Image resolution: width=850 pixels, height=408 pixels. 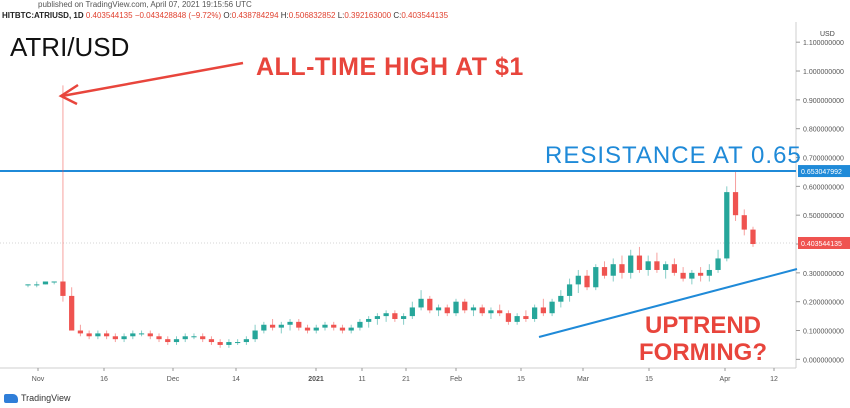 I want to click on uptrend-line, so click(x=668, y=303).